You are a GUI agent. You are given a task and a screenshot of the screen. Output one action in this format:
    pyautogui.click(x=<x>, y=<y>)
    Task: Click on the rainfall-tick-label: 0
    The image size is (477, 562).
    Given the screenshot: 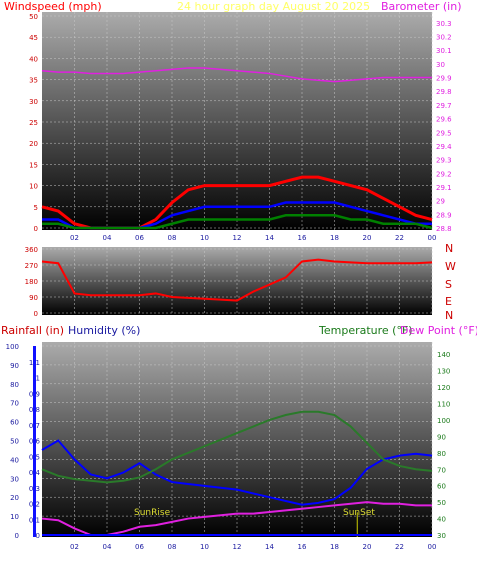 What is the action you would take?
    pyautogui.click(x=38, y=536)
    